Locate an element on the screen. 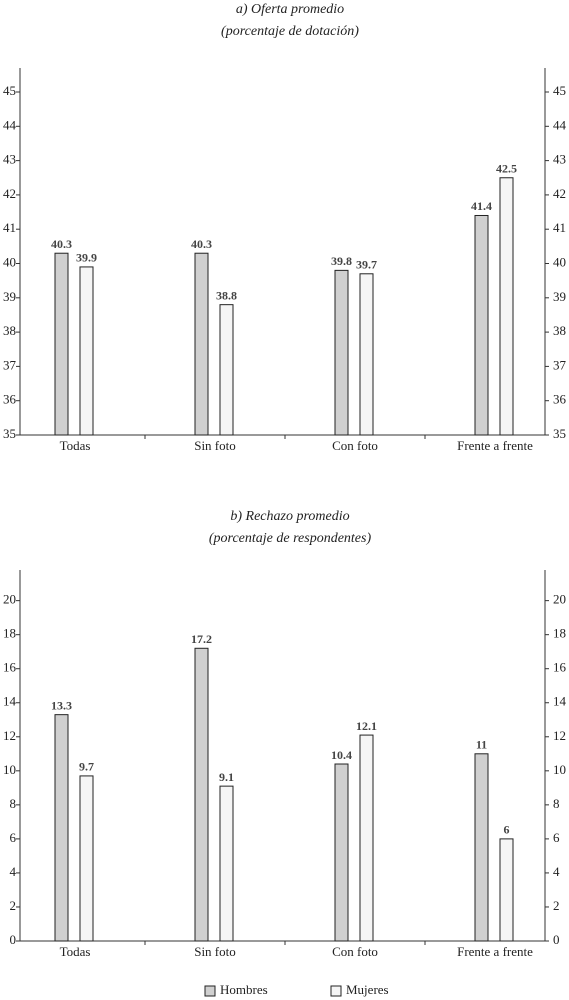 This screenshot has width=569, height=1000. y-tick-label: 44 is located at coordinates (10, 124).